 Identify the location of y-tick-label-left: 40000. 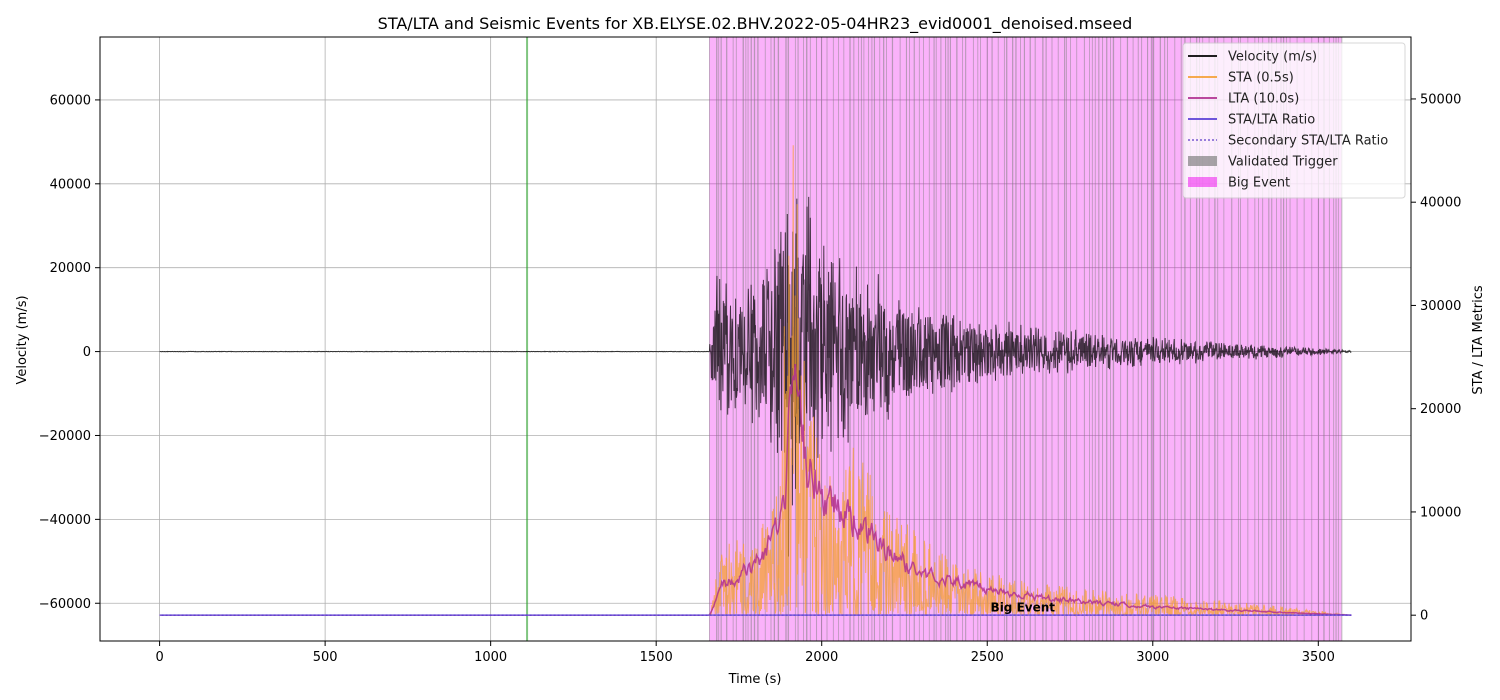
(70, 184).